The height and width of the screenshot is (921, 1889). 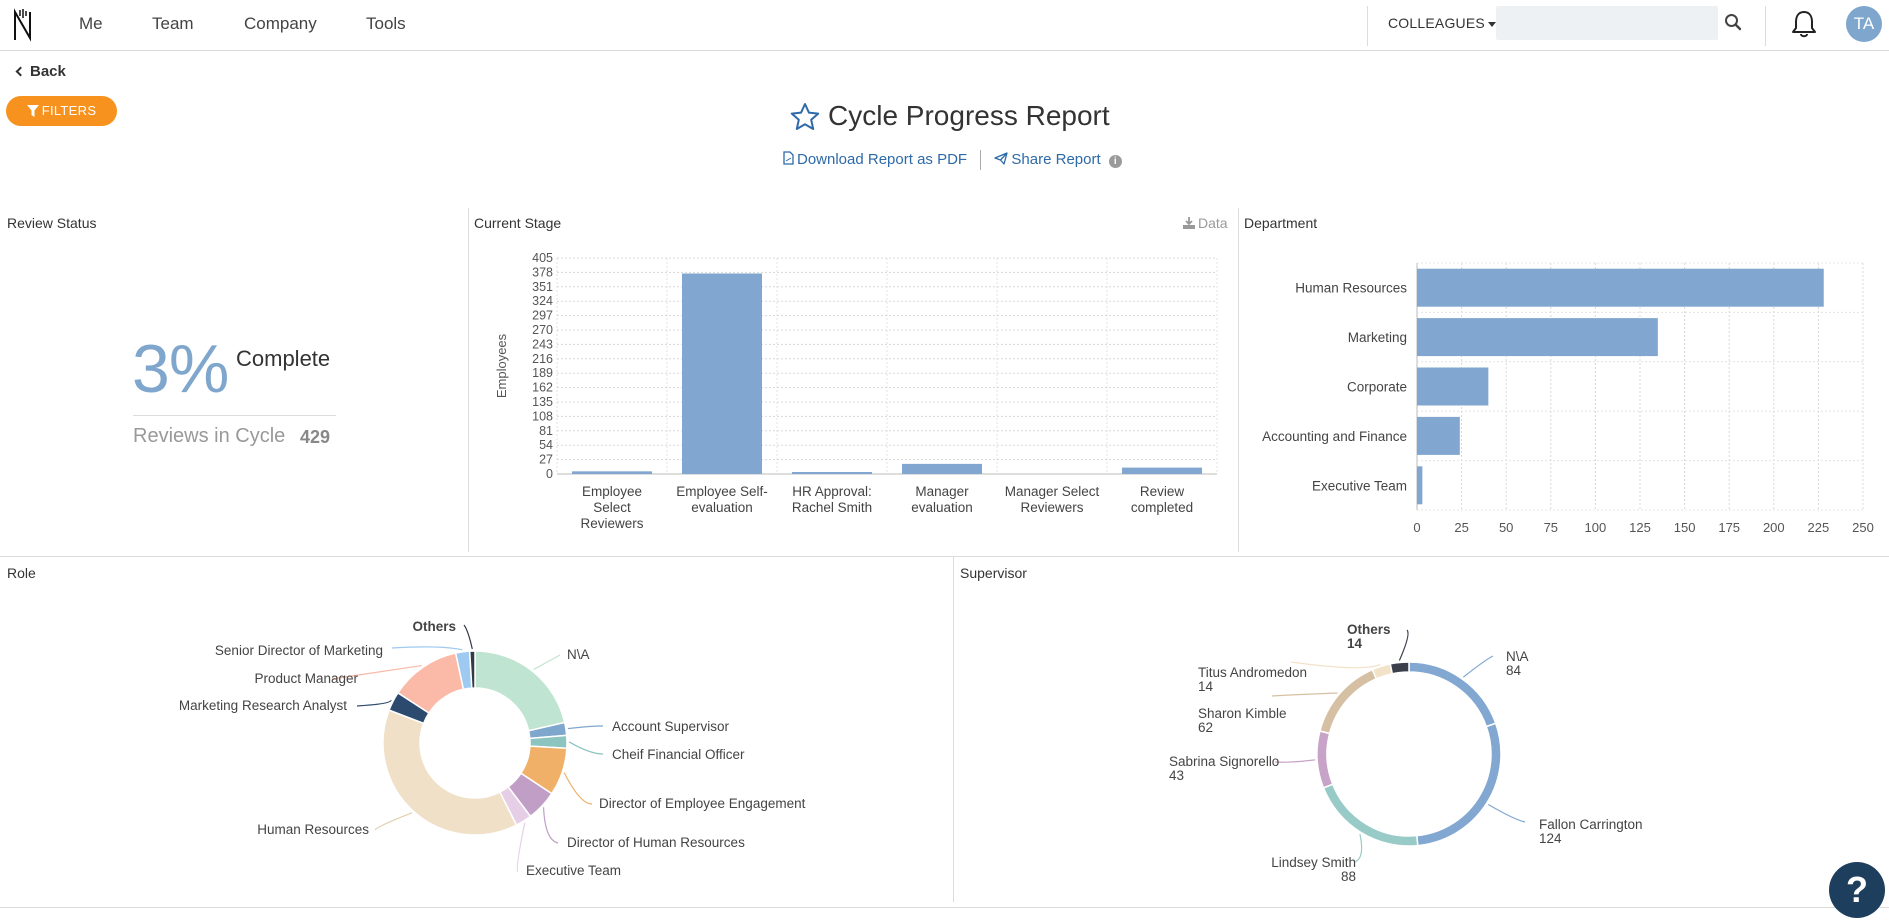 I want to click on chevron-down-icon, so click(x=1491, y=24).